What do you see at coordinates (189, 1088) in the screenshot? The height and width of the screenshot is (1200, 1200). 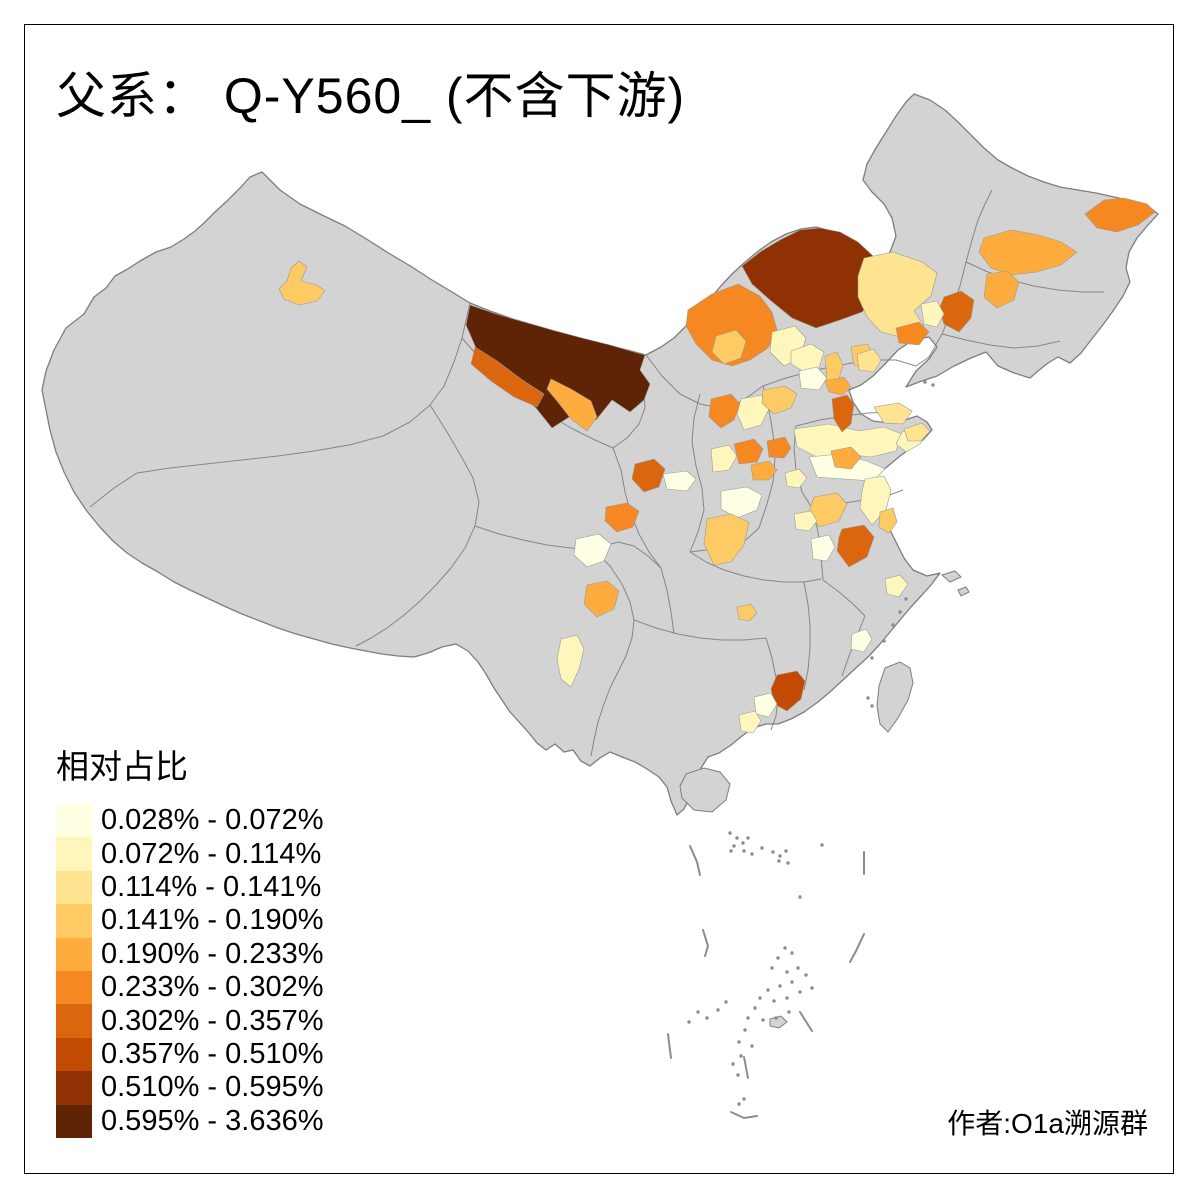 I see `legend-item: 0.510% - 0.595%` at bounding box center [189, 1088].